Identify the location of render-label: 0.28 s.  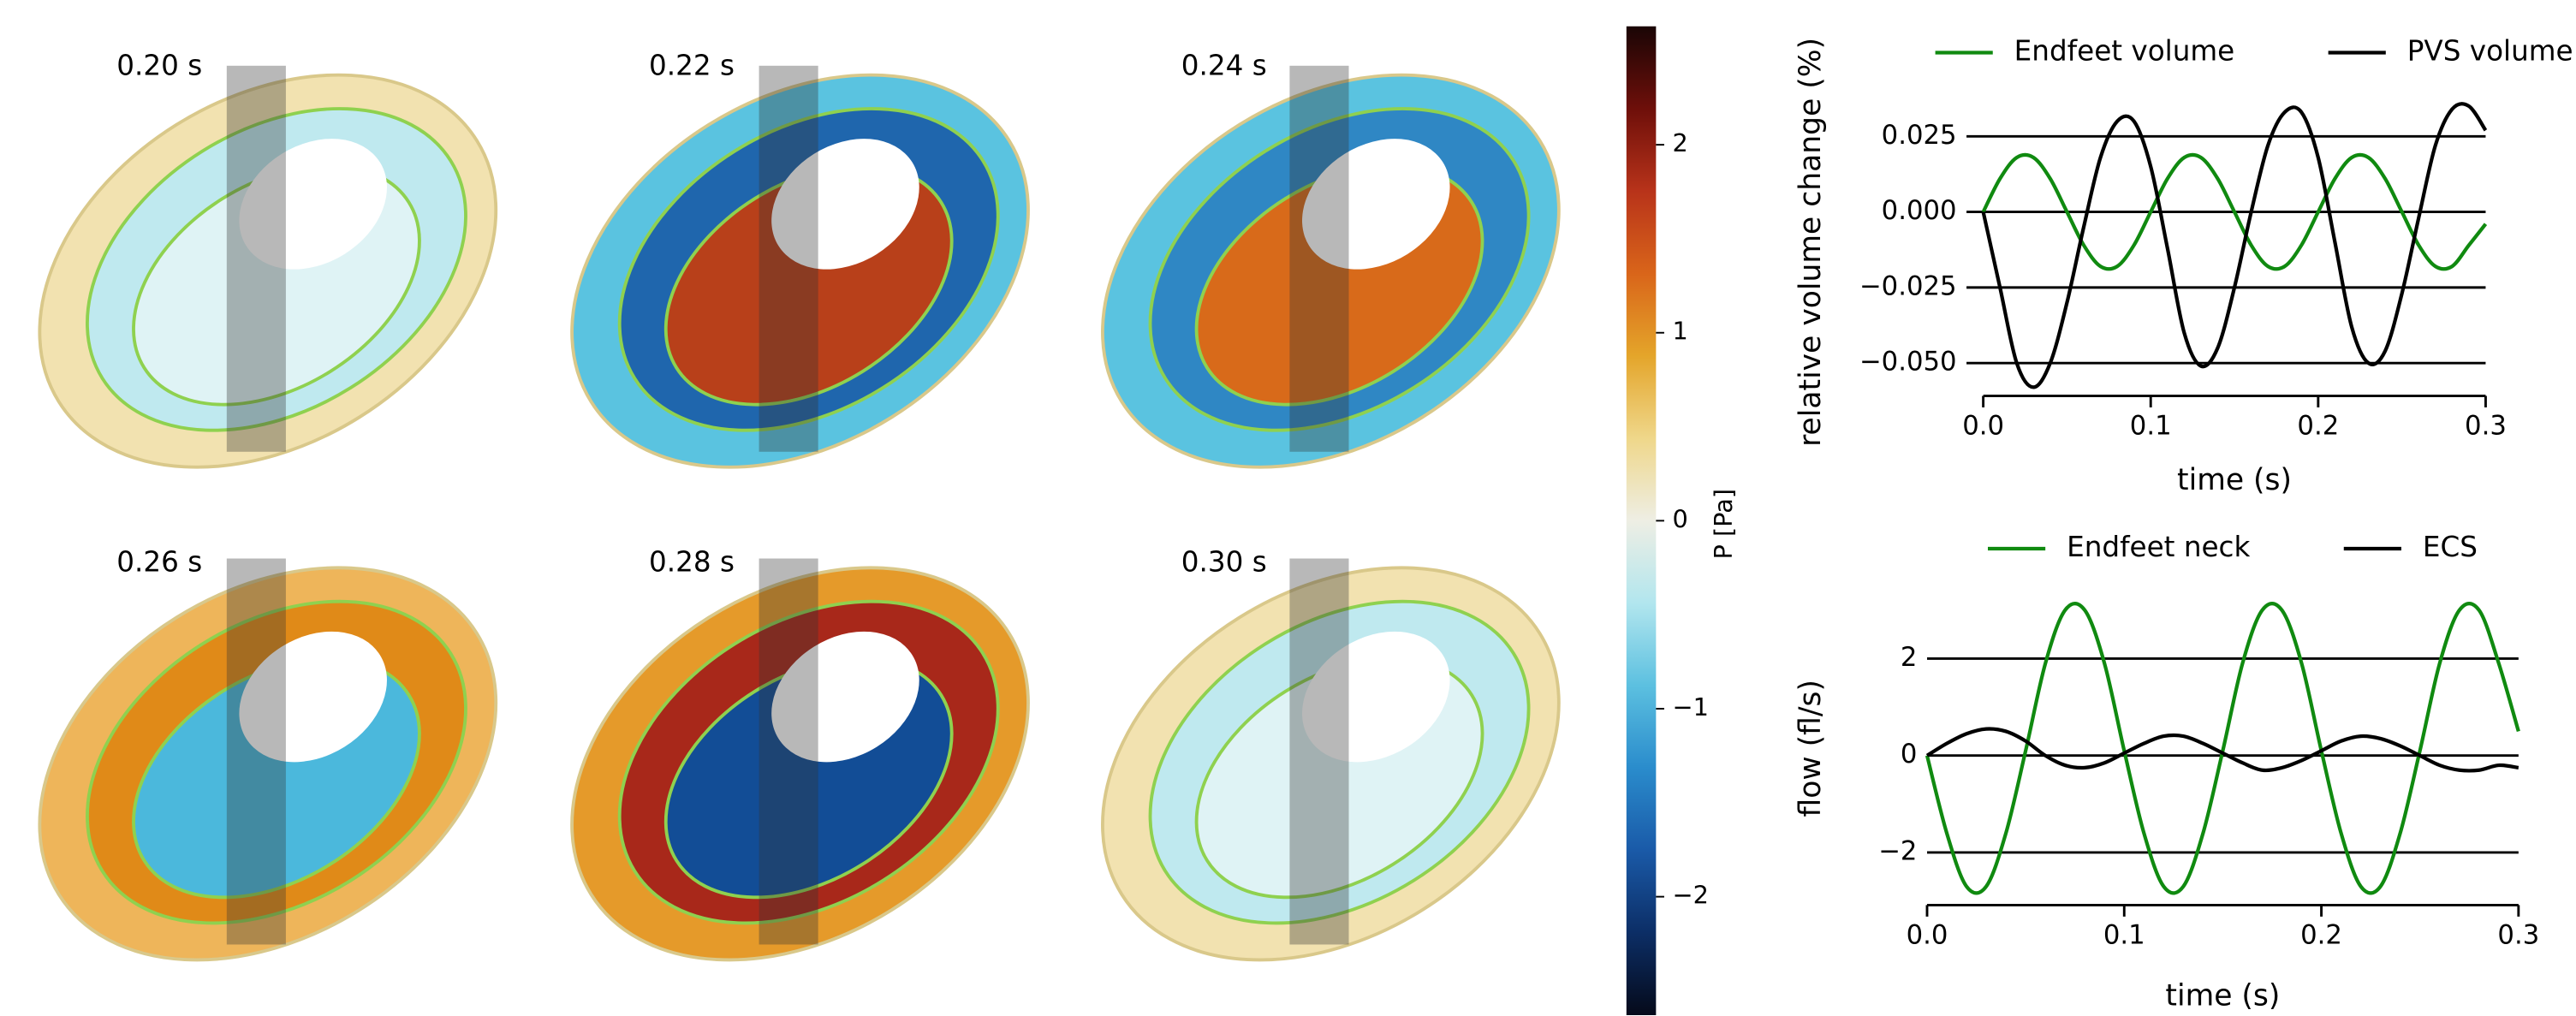
(692, 561).